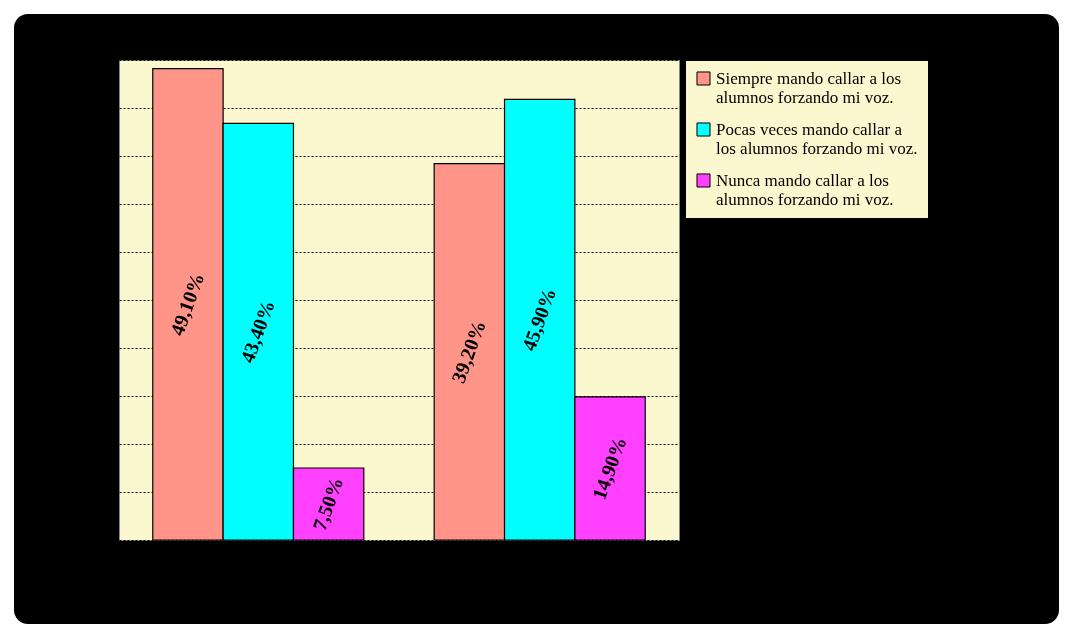  What do you see at coordinates (468, 351) in the screenshot?
I see `data-label: 39,20%` at bounding box center [468, 351].